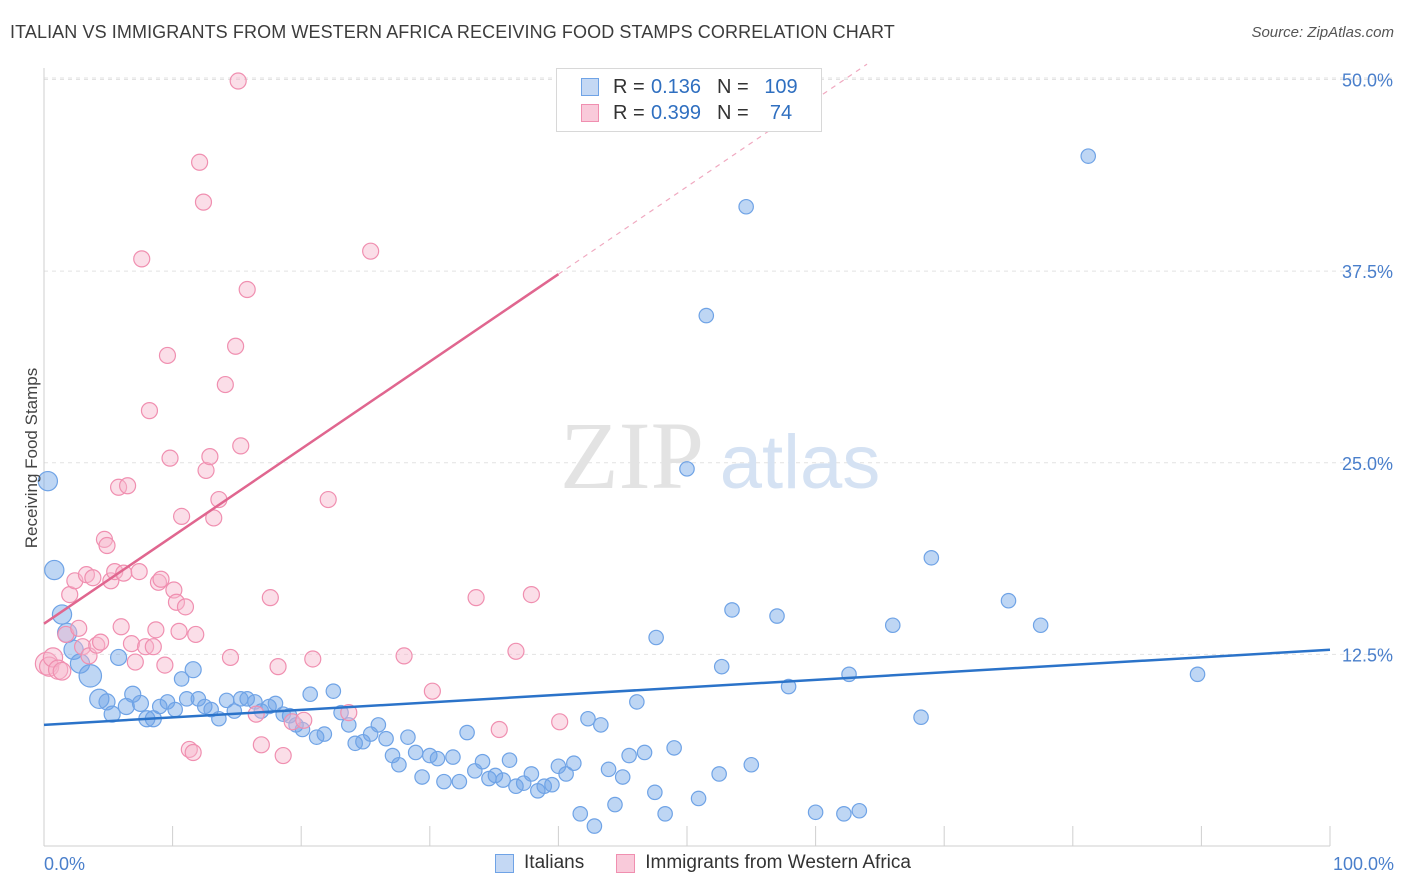 The height and width of the screenshot is (892, 1406). What do you see at coordinates (687, 687) in the screenshot?
I see `italians-trend-line` at bounding box center [687, 687].